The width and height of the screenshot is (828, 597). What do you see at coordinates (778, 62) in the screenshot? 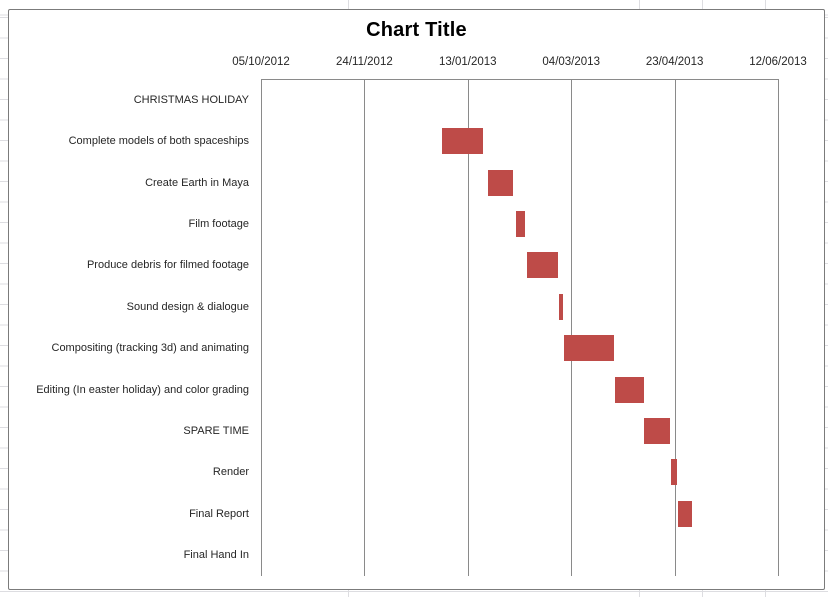
I see `date-axis-tick-label: 12/06/2013` at bounding box center [778, 62].